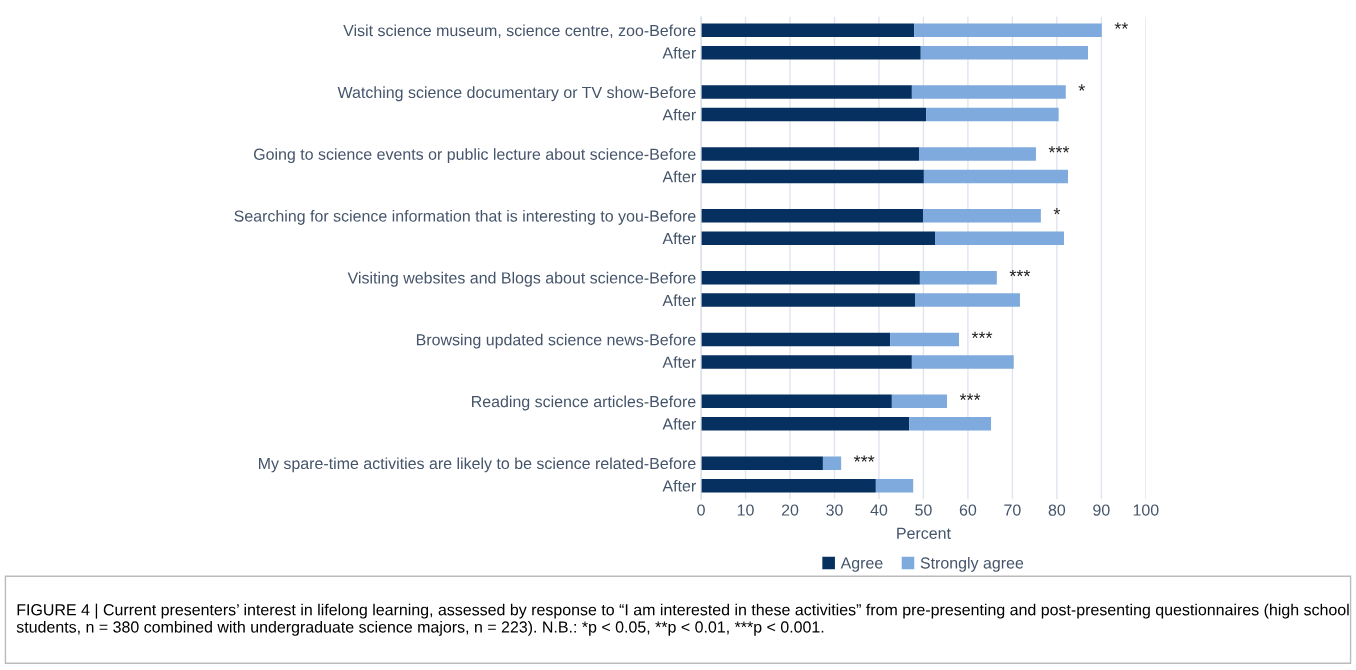  I want to click on caption: FIGURE 4 | Current presenters’ interest in lifelong learning, assessed by response to “I am interested in these activities” from pre-presenting and post-presenting questionnaires (high school students, n = 380 combined with undergraduate science majors, n = 223). N.B.: *p < 0.05, **p < 0.01, ***p < 0.001., so click(682, 619).